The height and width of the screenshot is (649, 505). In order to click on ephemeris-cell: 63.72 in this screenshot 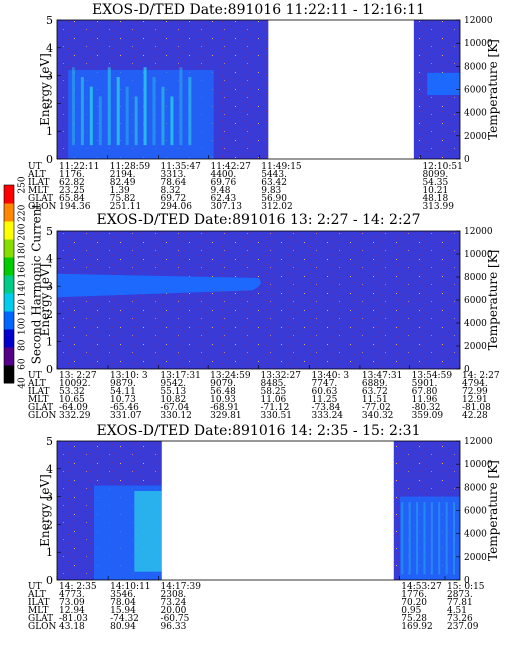, I will do `click(375, 392)`.